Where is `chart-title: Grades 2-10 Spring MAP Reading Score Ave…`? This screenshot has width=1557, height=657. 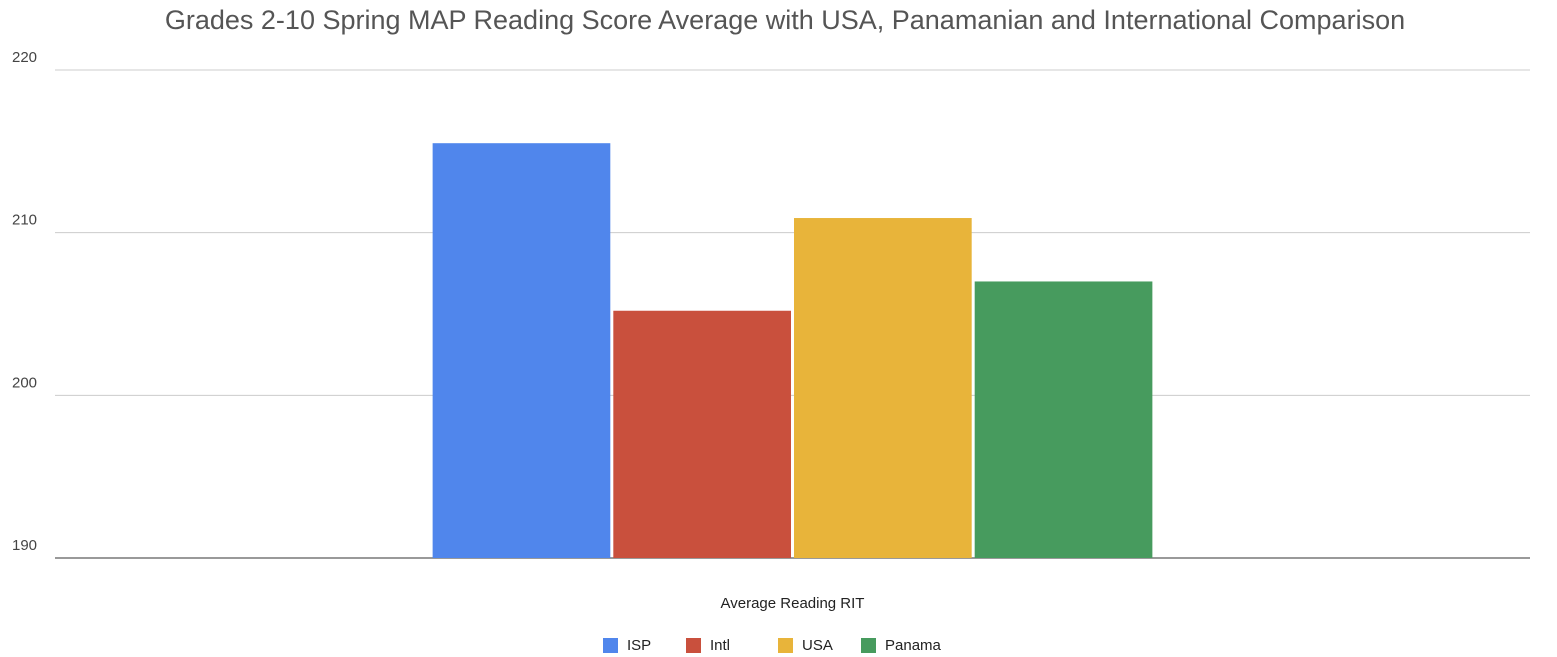 chart-title: Grades 2-10 Spring MAP Reading Score Ave… is located at coordinates (785, 20).